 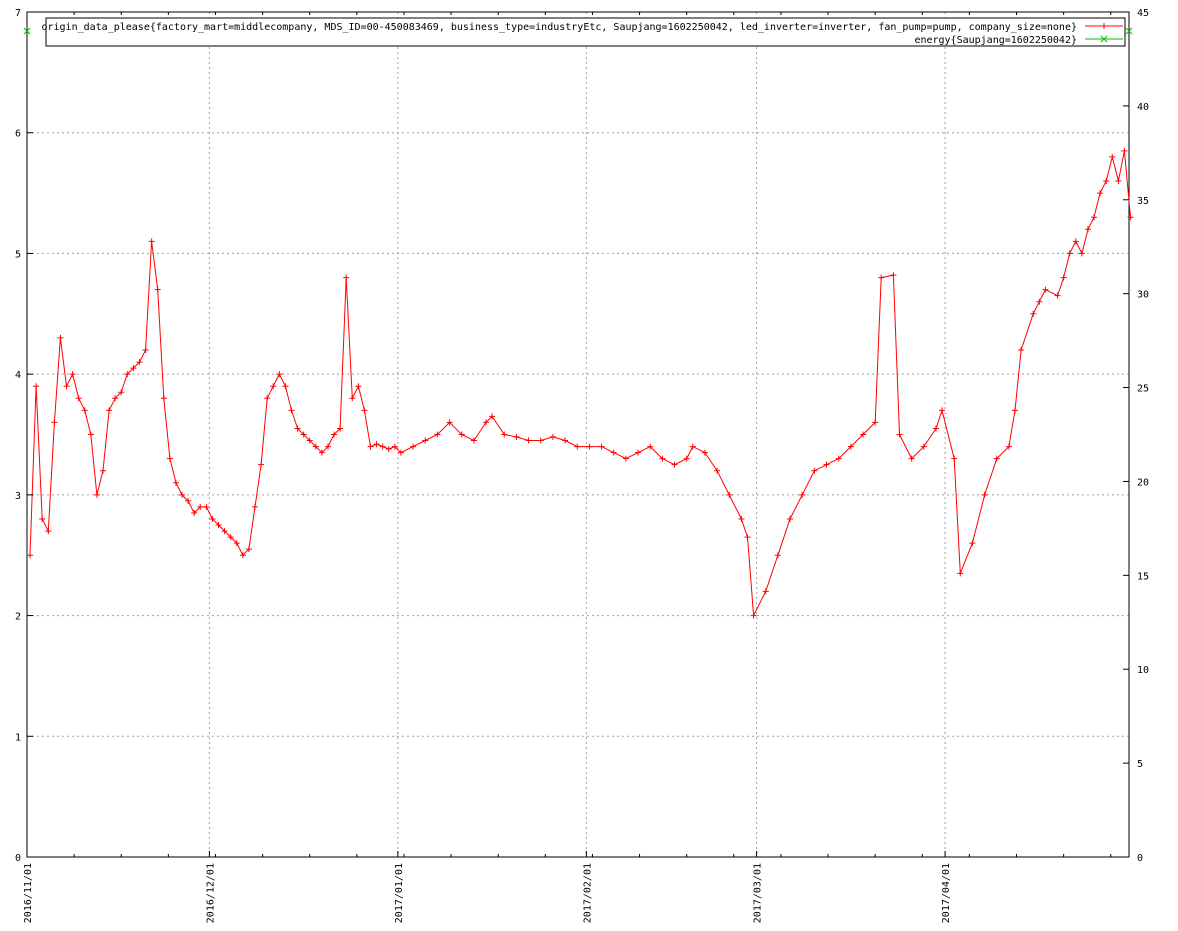 I want to click on y-tick-label: 4, so click(x=18, y=375).